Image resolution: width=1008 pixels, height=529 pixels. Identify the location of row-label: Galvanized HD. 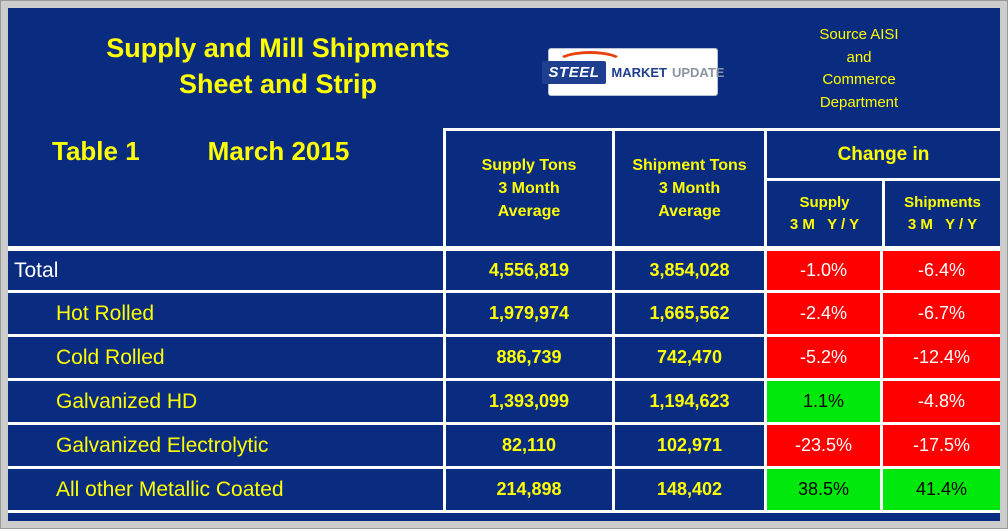
(225, 400).